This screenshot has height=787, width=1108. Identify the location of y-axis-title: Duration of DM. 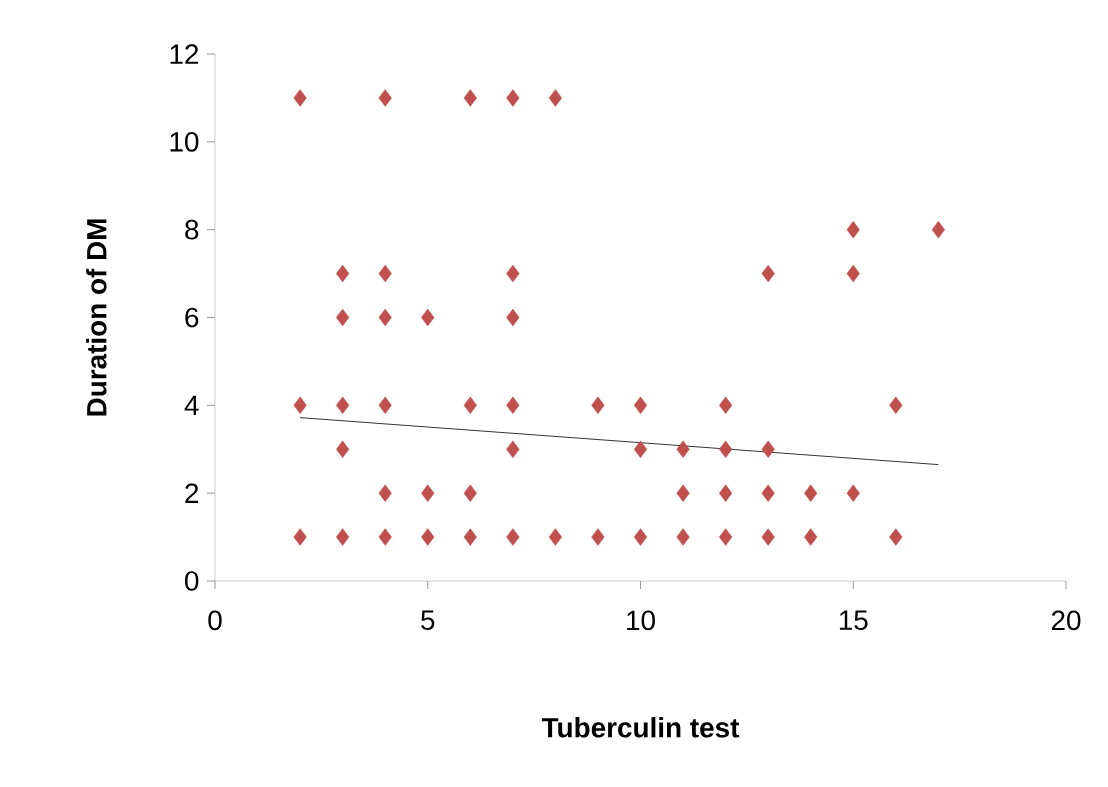
(96, 317).